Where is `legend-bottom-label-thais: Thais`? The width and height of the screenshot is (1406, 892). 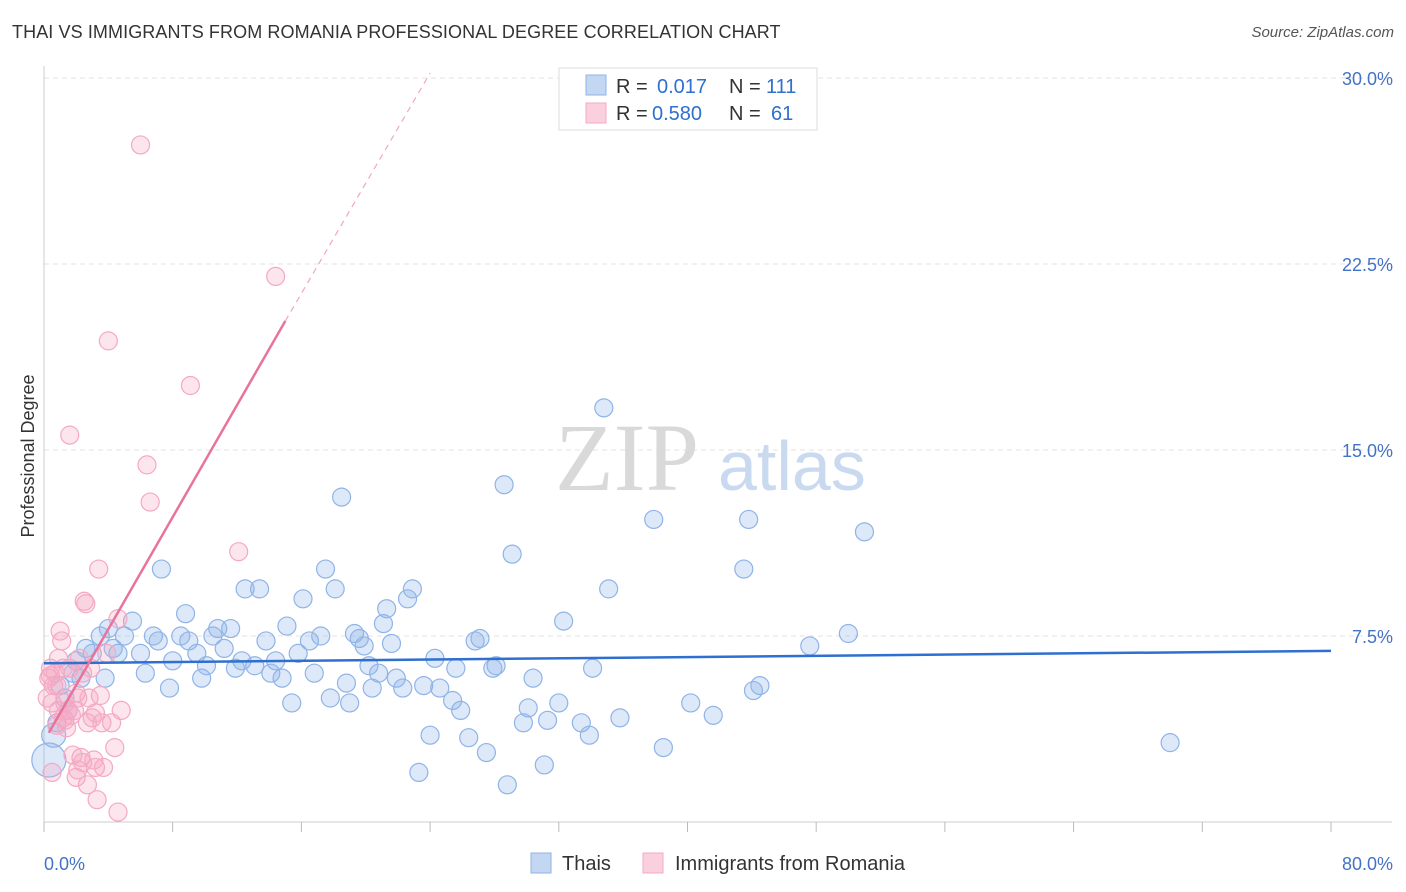 legend-bottom-label-thais: Thais is located at coordinates (586, 864).